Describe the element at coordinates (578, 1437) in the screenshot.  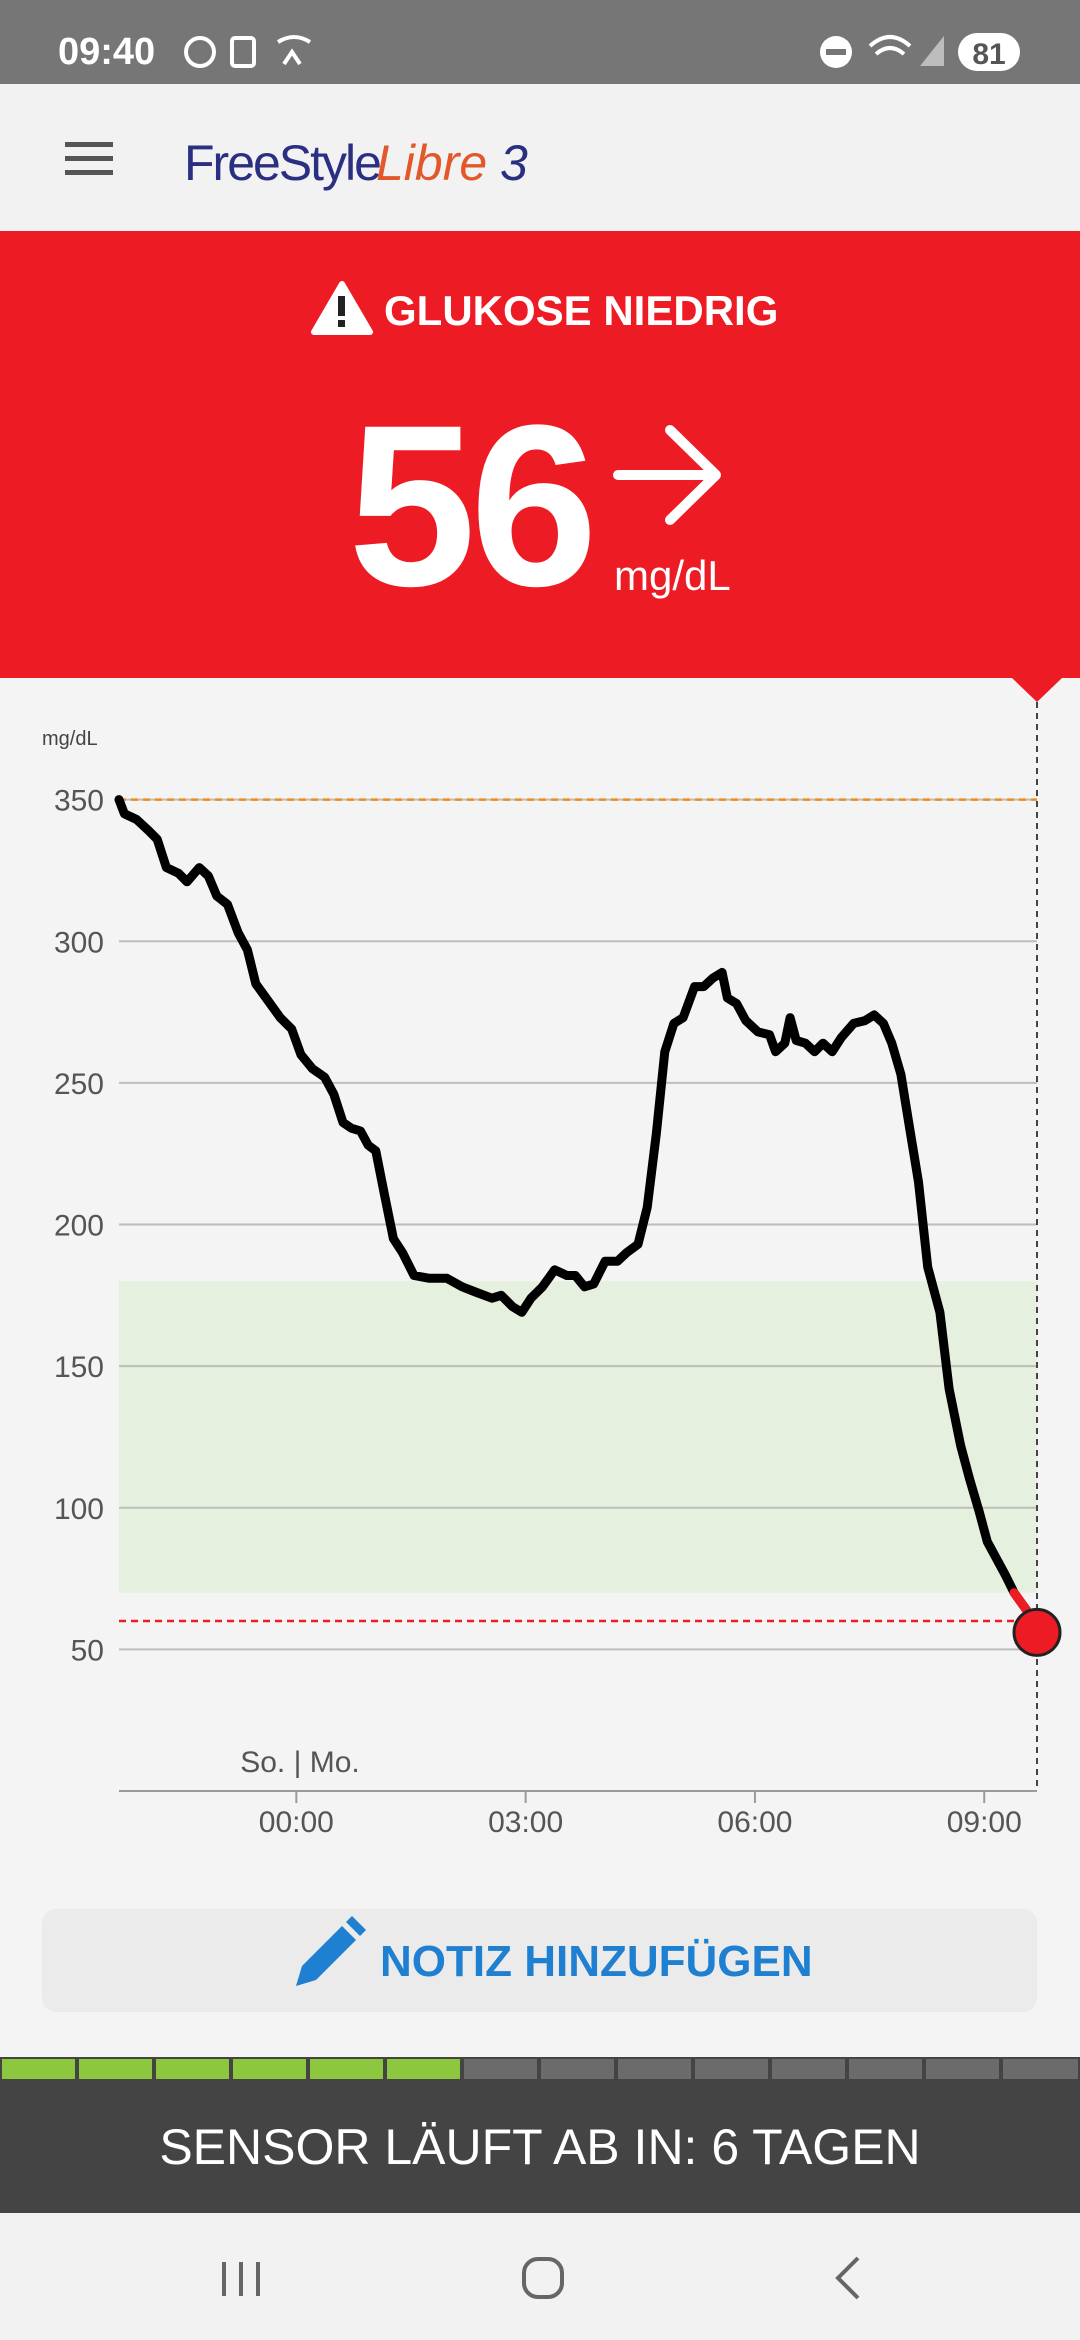
I see `target-range` at that location.